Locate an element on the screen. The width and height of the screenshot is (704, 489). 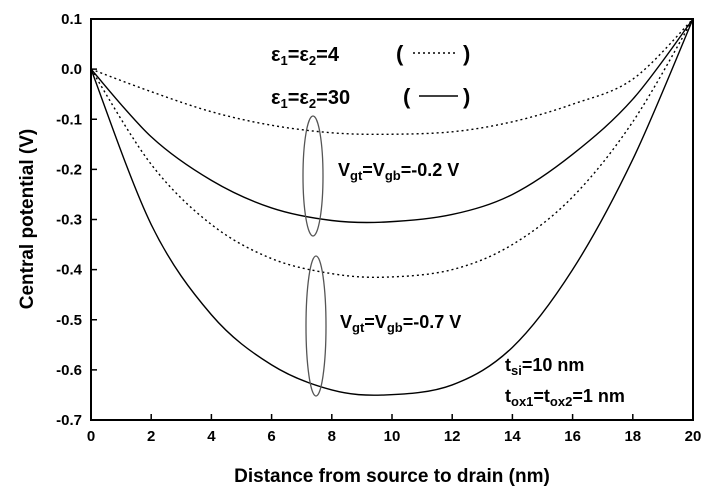
group-ellipse-upper is located at coordinates (313, 176).